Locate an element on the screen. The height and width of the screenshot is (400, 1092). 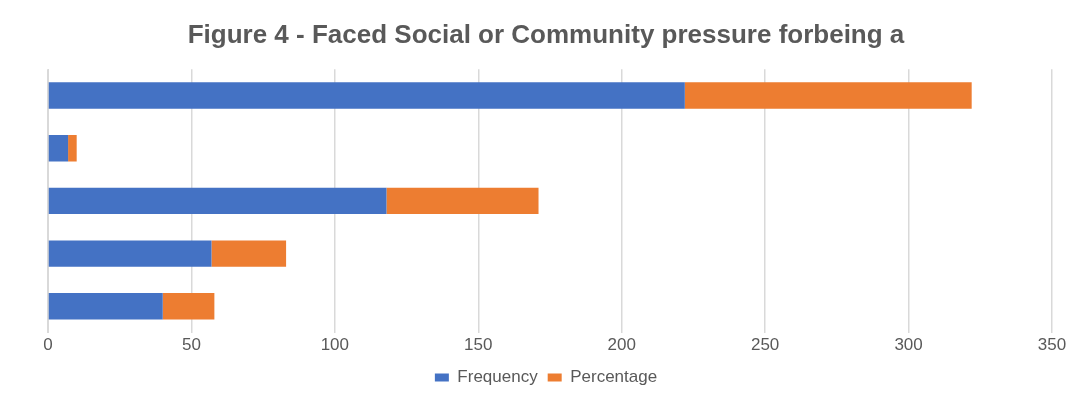
chart-title: Figure 4 - Faced Social or Community pressure forbeing a is located at coordinates (546, 33).